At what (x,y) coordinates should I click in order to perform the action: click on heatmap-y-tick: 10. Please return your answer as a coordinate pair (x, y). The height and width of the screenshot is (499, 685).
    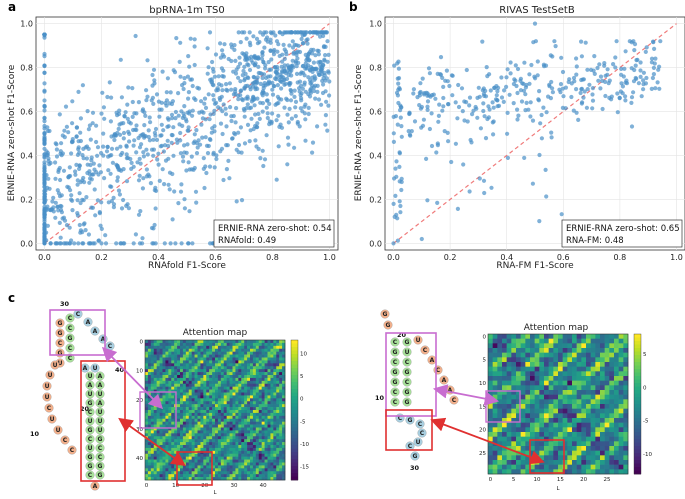
    Looking at the image, I should click on (139, 372).